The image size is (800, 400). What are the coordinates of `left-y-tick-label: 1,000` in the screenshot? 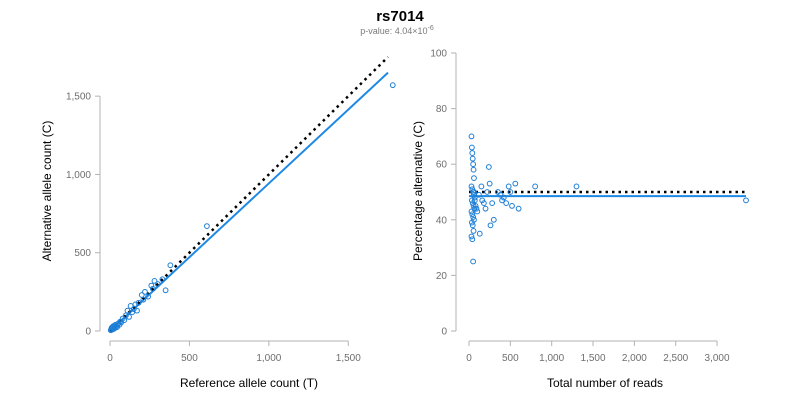 It's located at (78, 175).